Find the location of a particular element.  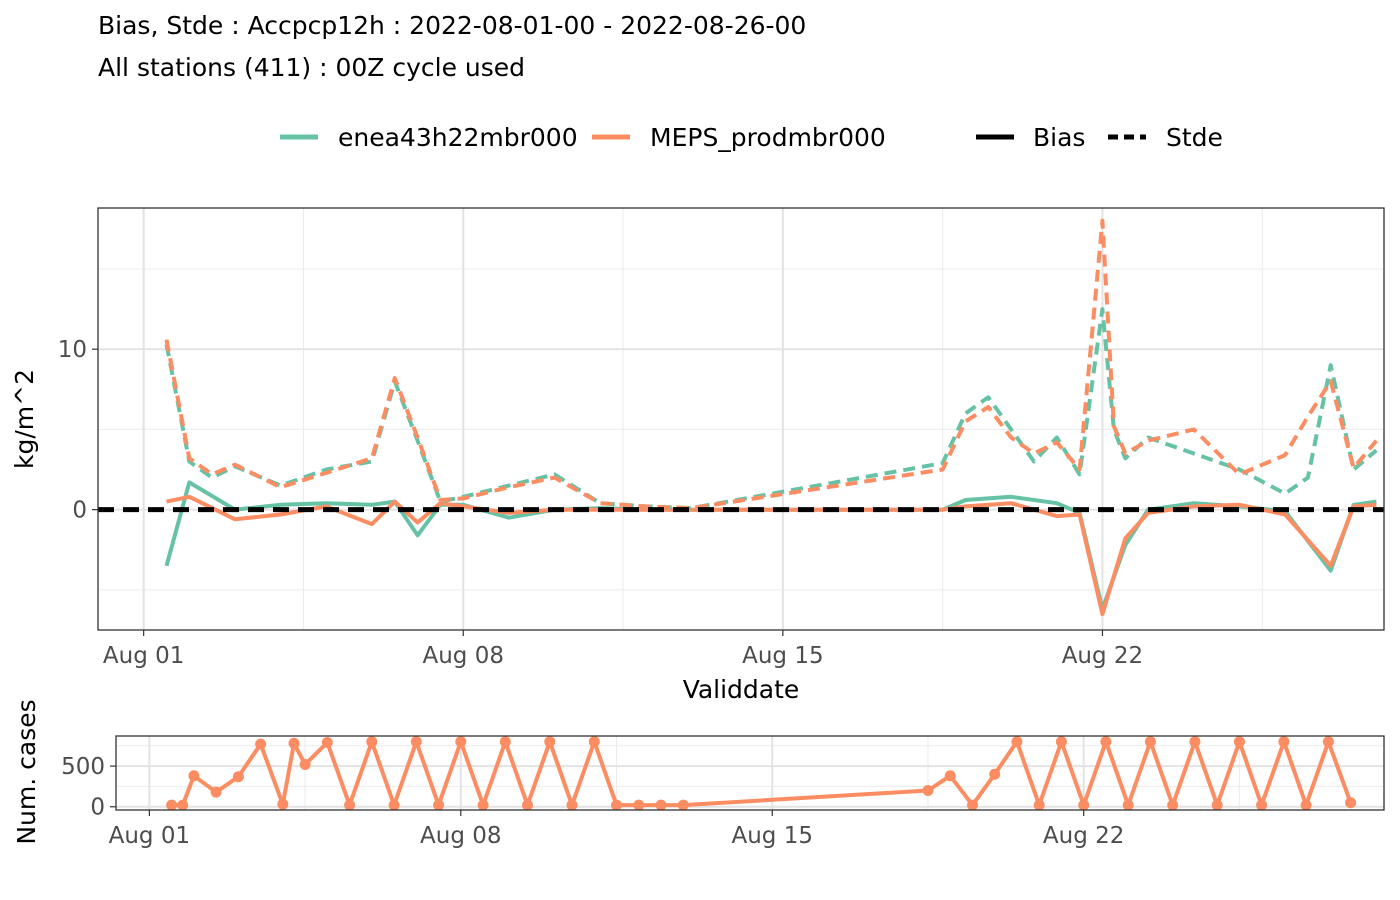

main-x-tick-label: Aug 22 is located at coordinates (1103, 656).